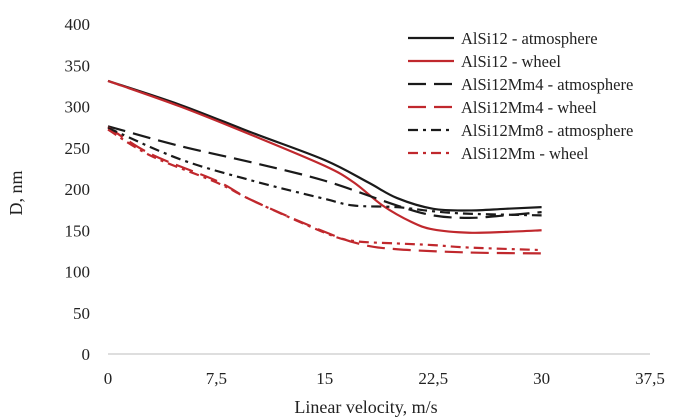 The height and width of the screenshot is (420, 674). I want to click on legend-item: AlSi12Mm4 - wheel, so click(502, 107).